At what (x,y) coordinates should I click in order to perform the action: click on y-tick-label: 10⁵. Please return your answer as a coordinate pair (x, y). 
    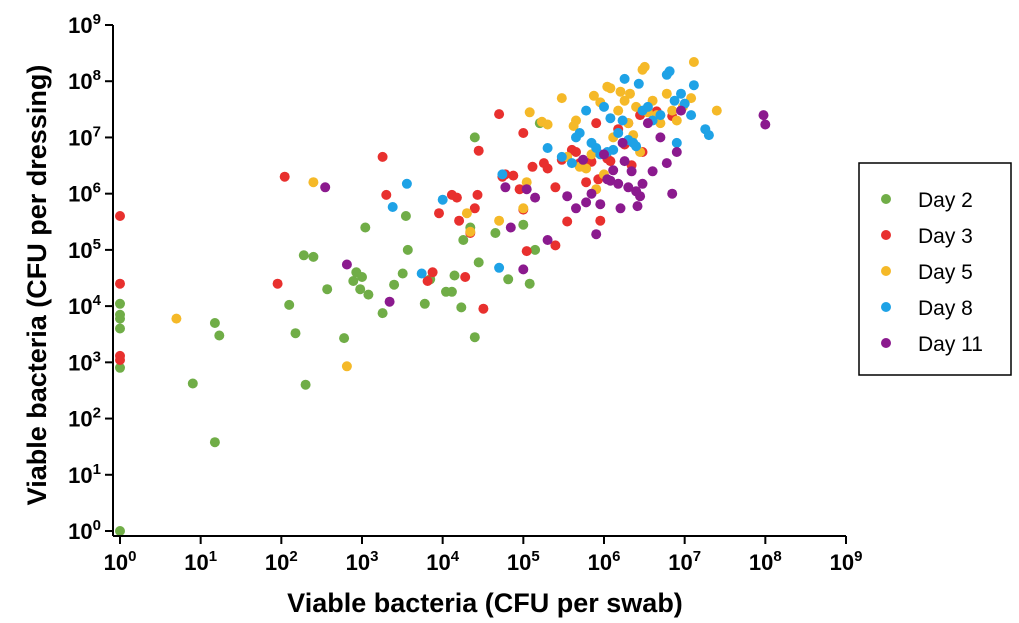
    Looking at the image, I should click on (84, 249).